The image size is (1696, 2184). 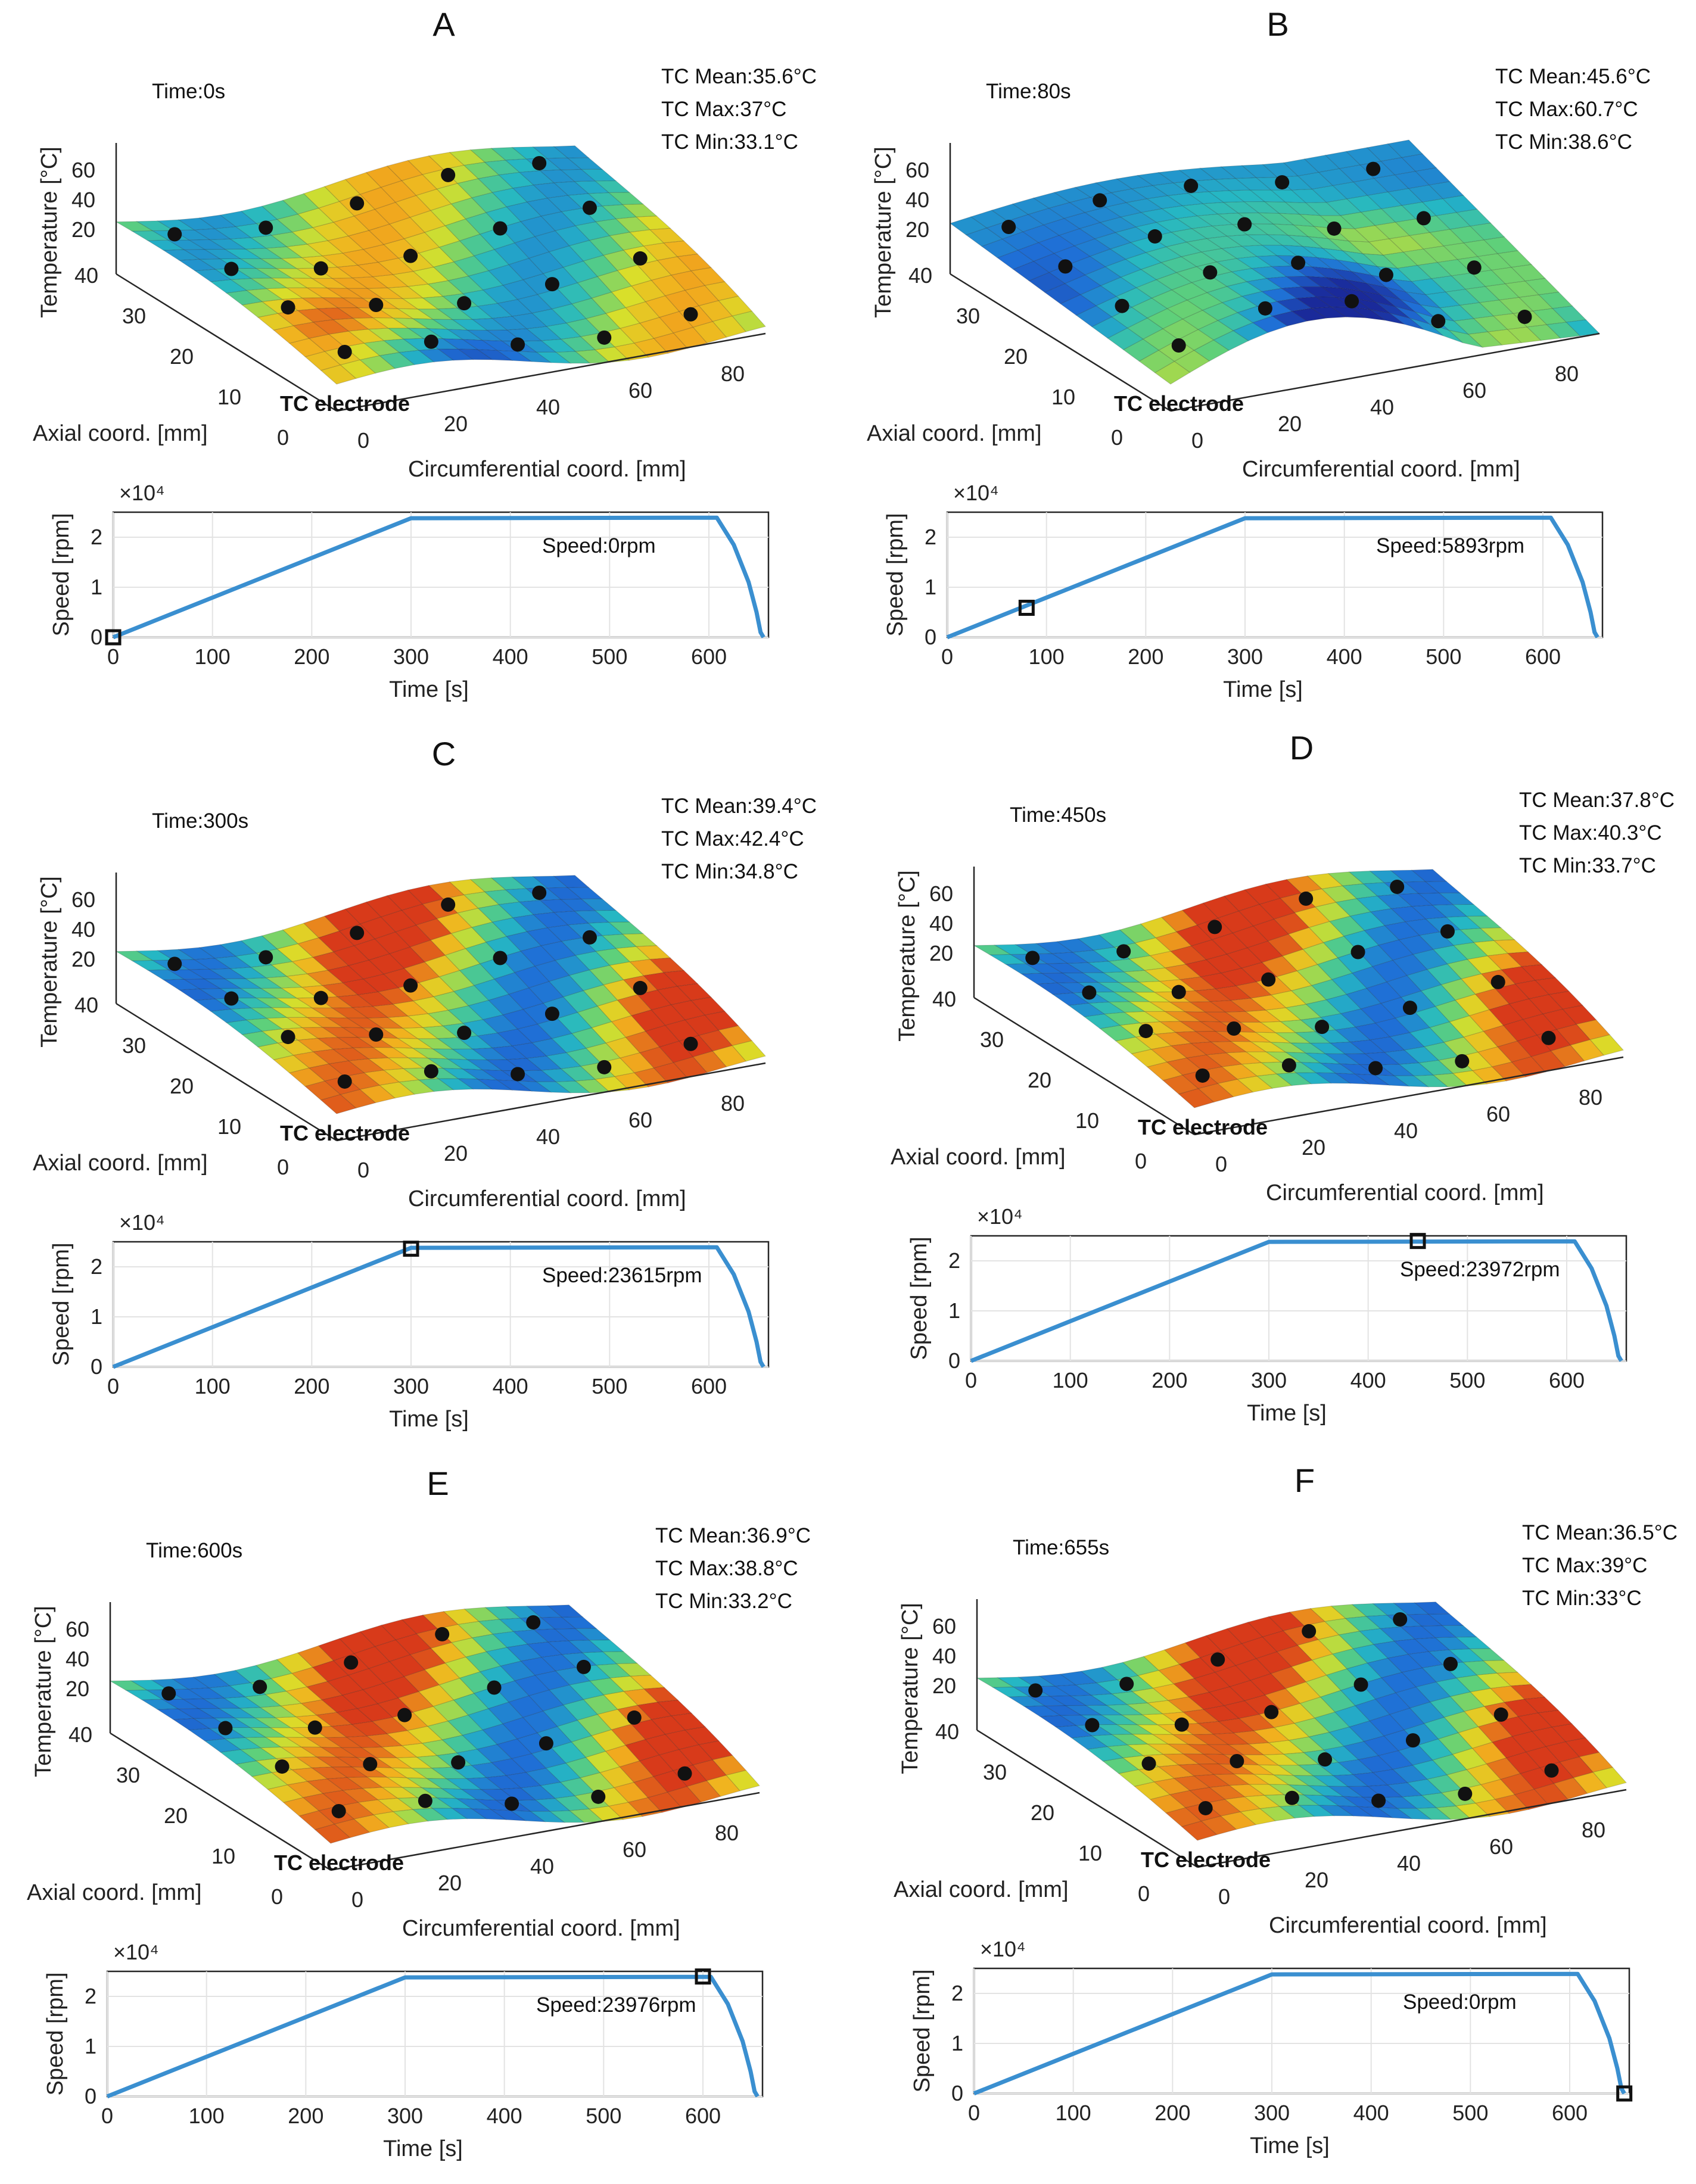 I want to click on speed-readout: Speed:5893rpm, so click(x=1450, y=545).